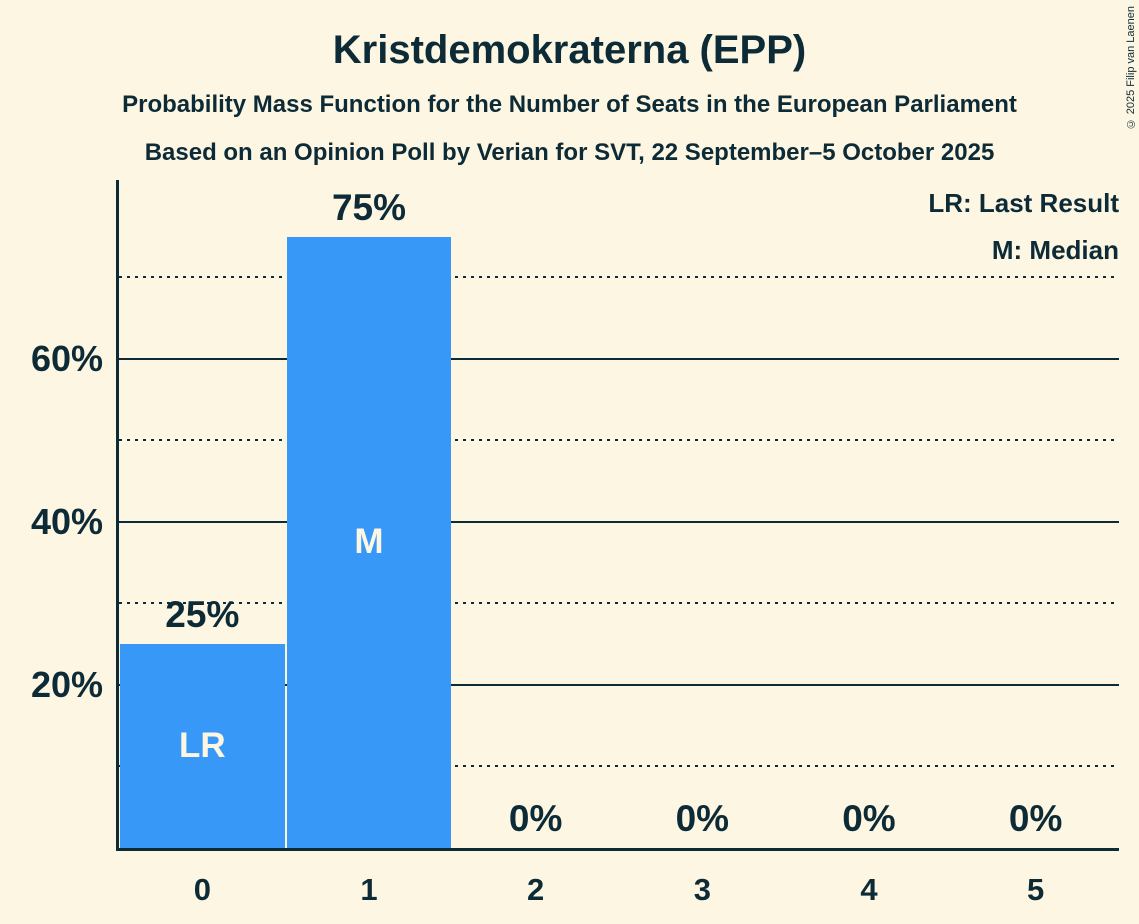 Image resolution: width=1139 pixels, height=924 pixels. What do you see at coordinates (619, 766) in the screenshot?
I see `gridline-dotted-10pct` at bounding box center [619, 766].